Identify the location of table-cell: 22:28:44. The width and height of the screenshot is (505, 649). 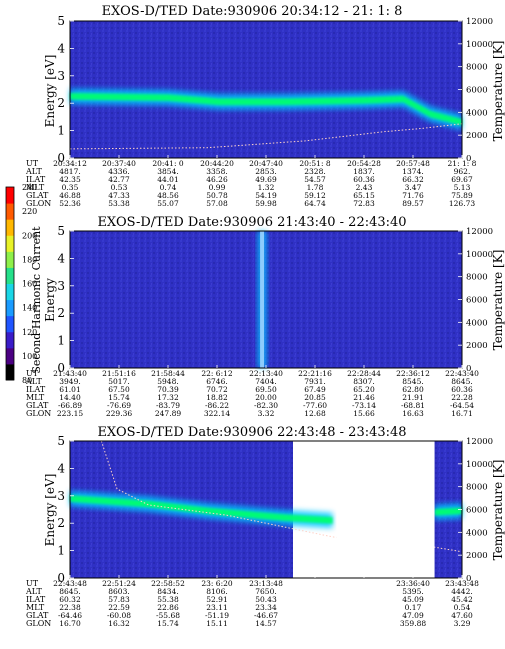
(364, 373).